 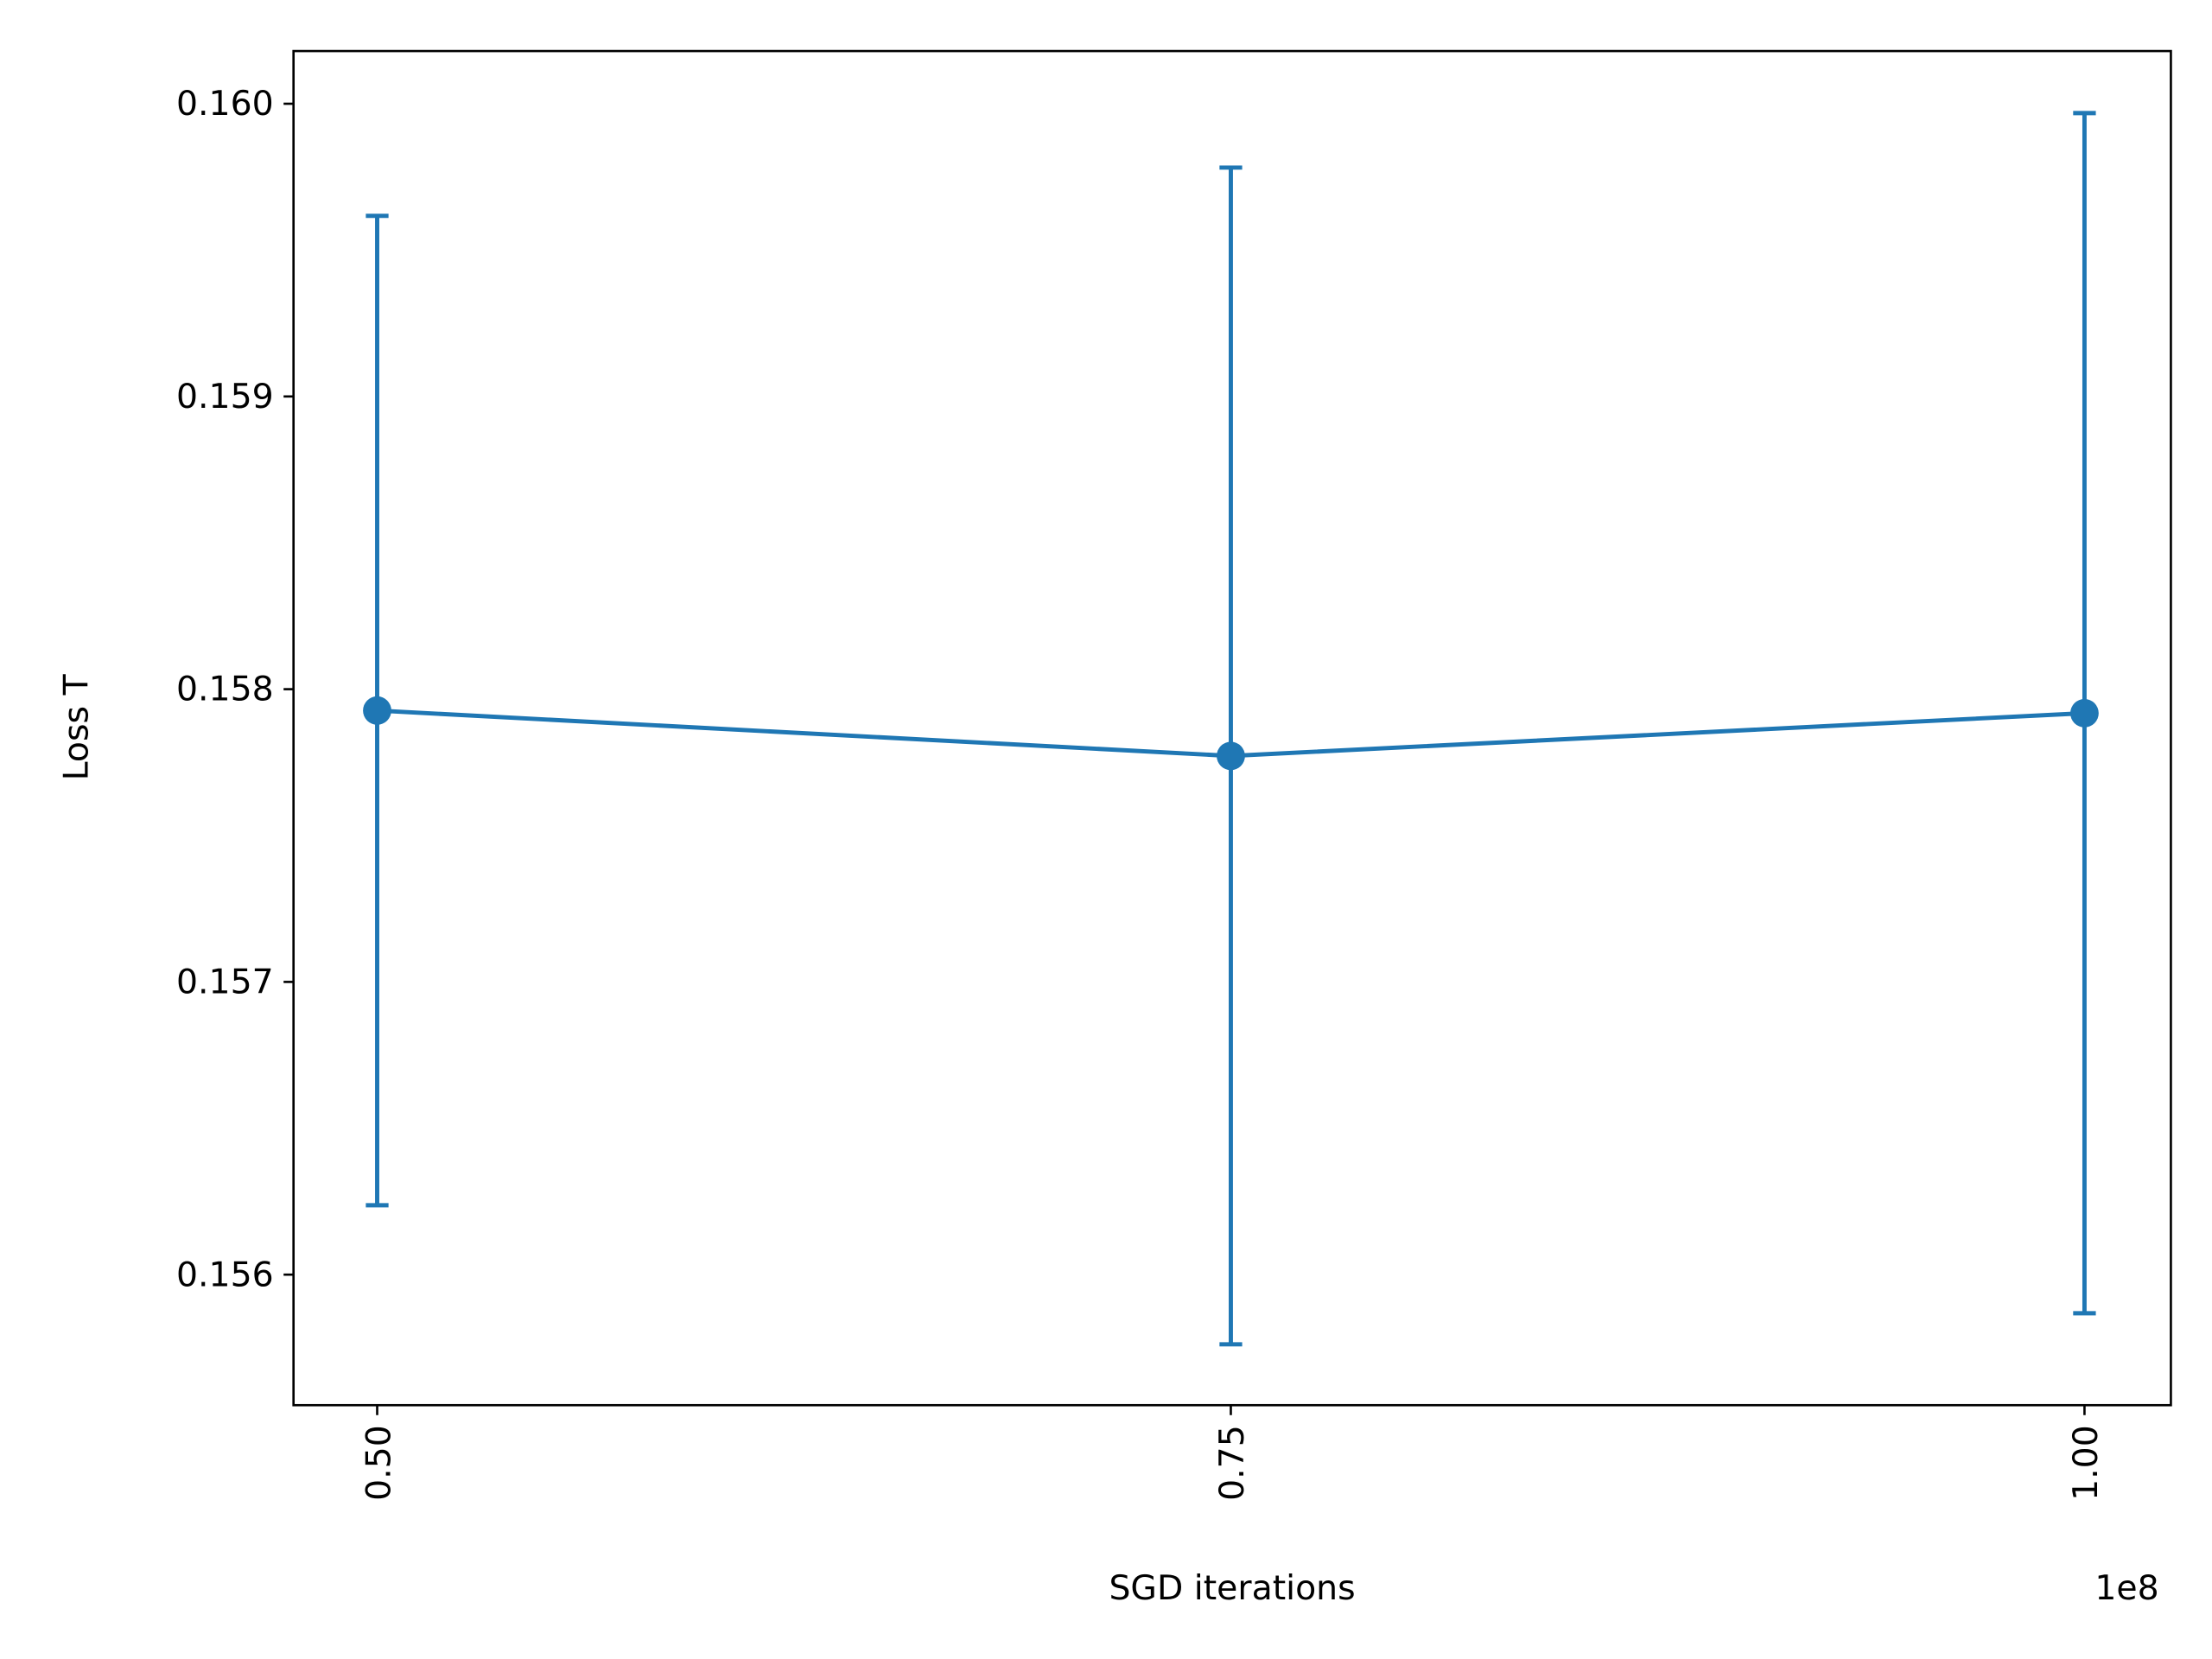 What do you see at coordinates (77, 726) in the screenshot?
I see `y-axis-label: Loss T` at bounding box center [77, 726].